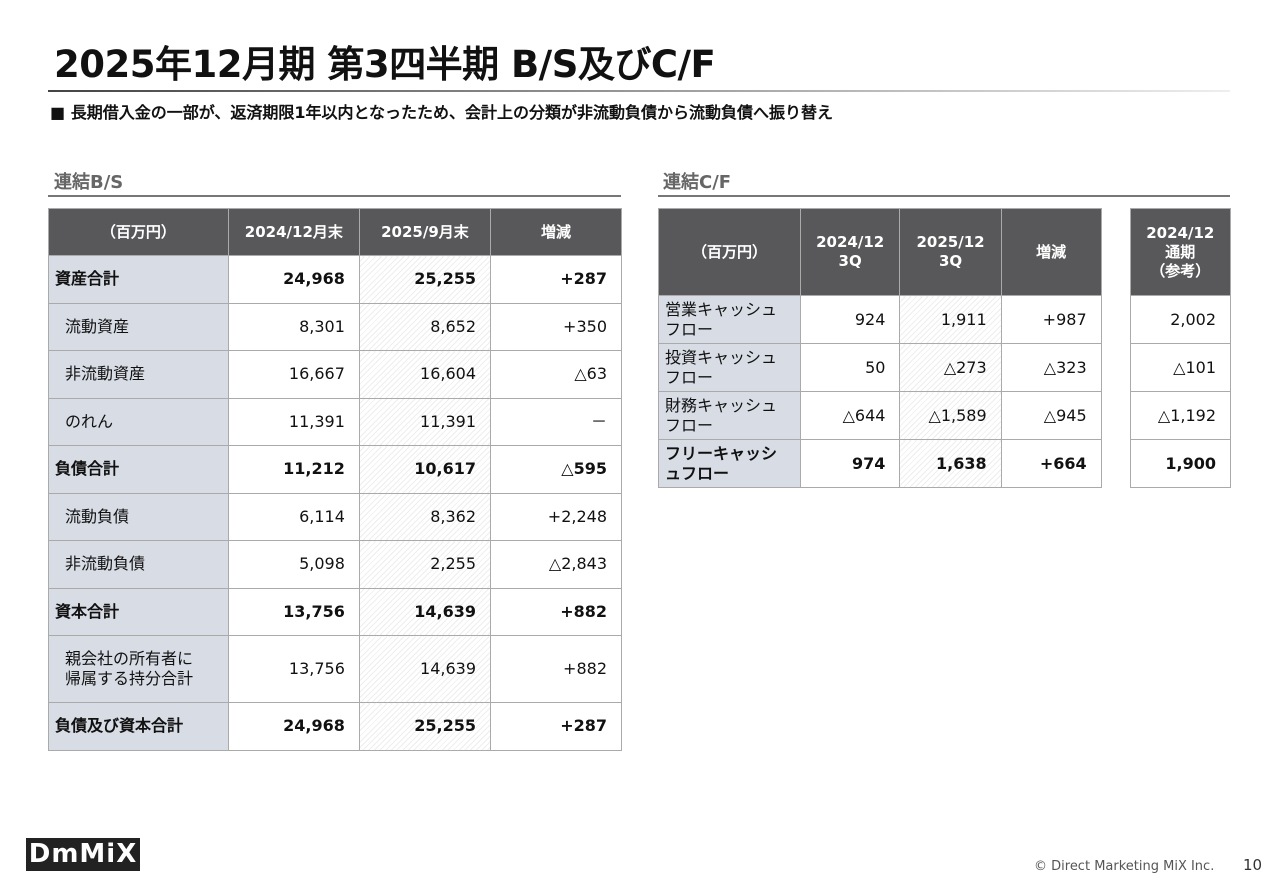  I want to click on cell: 8,362, so click(425, 516).